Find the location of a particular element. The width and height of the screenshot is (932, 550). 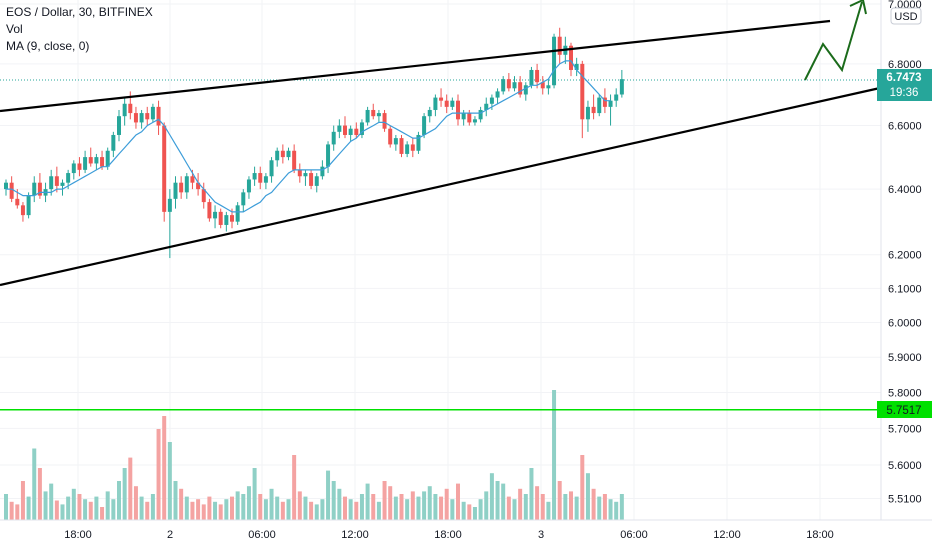

symbol-title: EOS / Dollar, 30, BITFINEX is located at coordinates (79, 12).